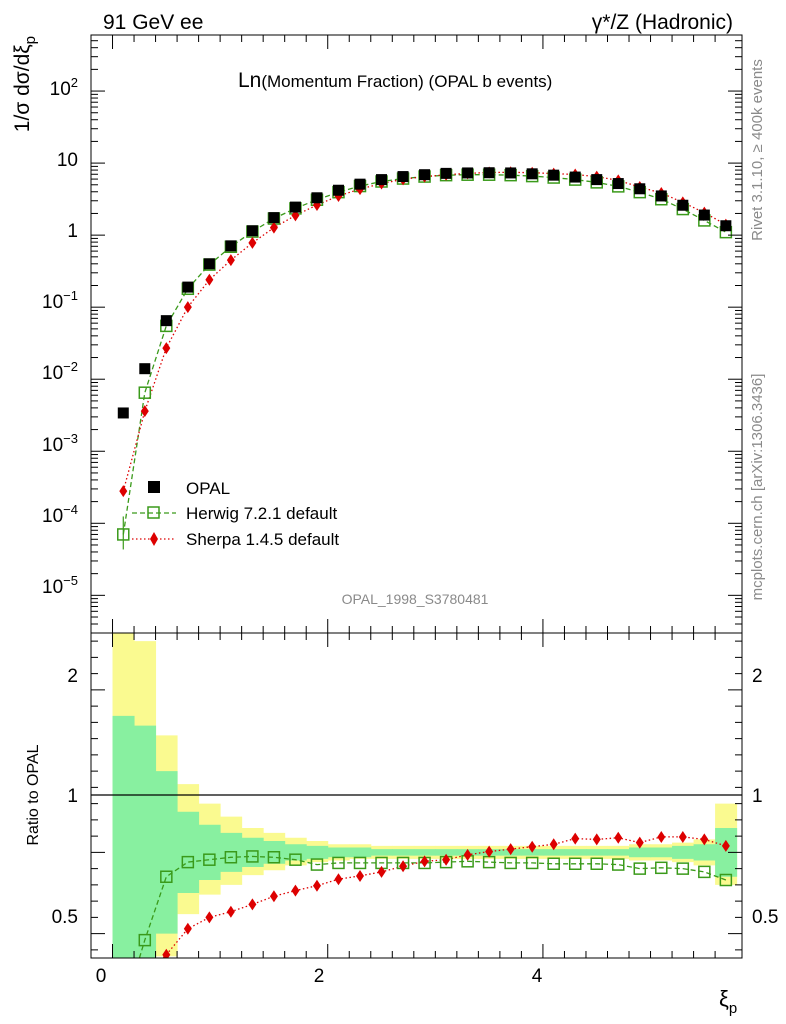 The height and width of the screenshot is (1024, 786). I want to click on ratio-y-tick-label-1: 1, so click(72, 796).